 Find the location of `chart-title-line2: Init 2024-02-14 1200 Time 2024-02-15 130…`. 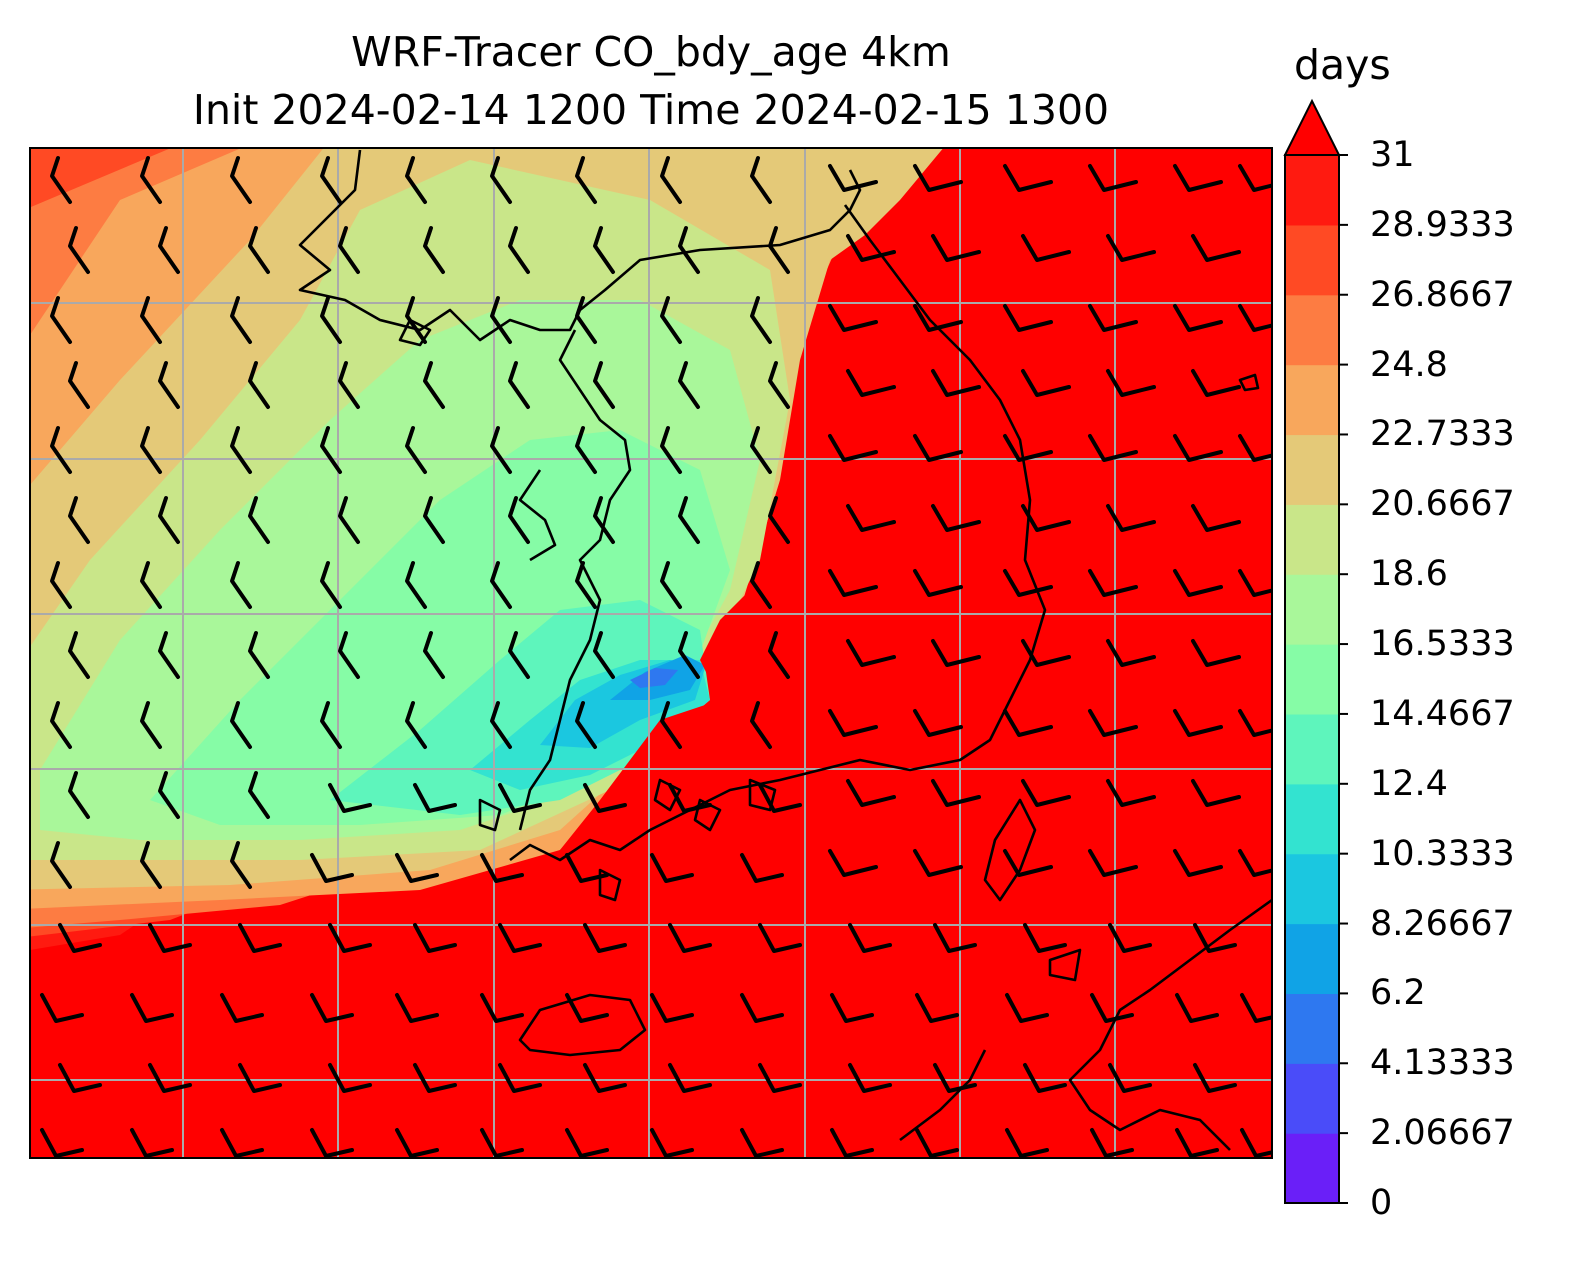

chart-title-line2: Init 2024-02-14 1200 Time 2024-02-15 130… is located at coordinates (651, 110).